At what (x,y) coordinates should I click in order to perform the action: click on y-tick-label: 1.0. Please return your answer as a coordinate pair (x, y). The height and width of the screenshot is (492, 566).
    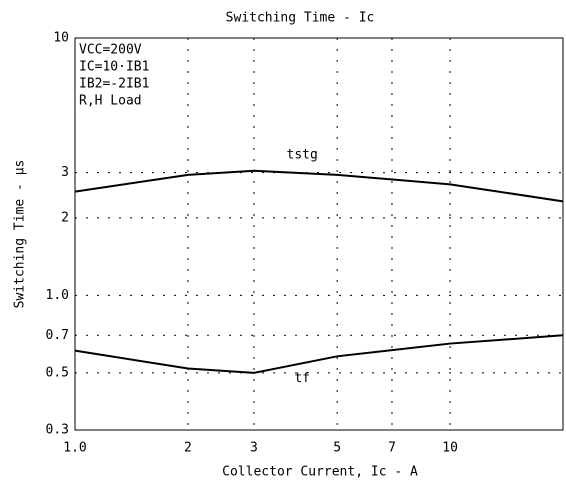
    Looking at the image, I should click on (57, 295).